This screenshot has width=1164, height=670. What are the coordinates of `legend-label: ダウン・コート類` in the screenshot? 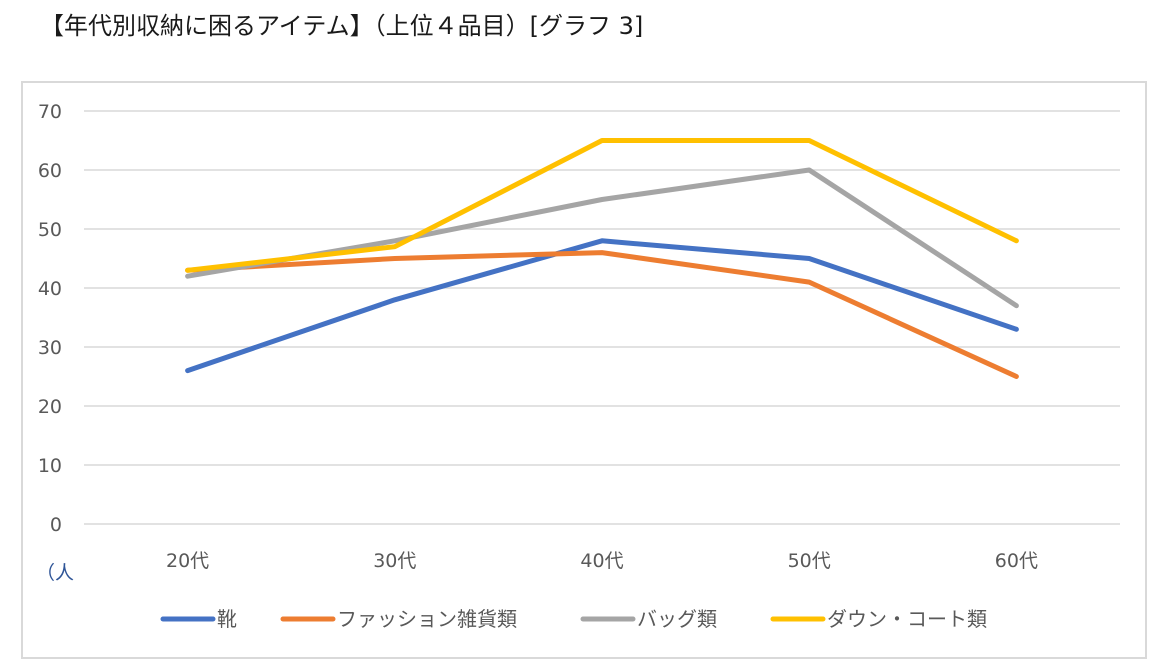 It's located at (907, 619).